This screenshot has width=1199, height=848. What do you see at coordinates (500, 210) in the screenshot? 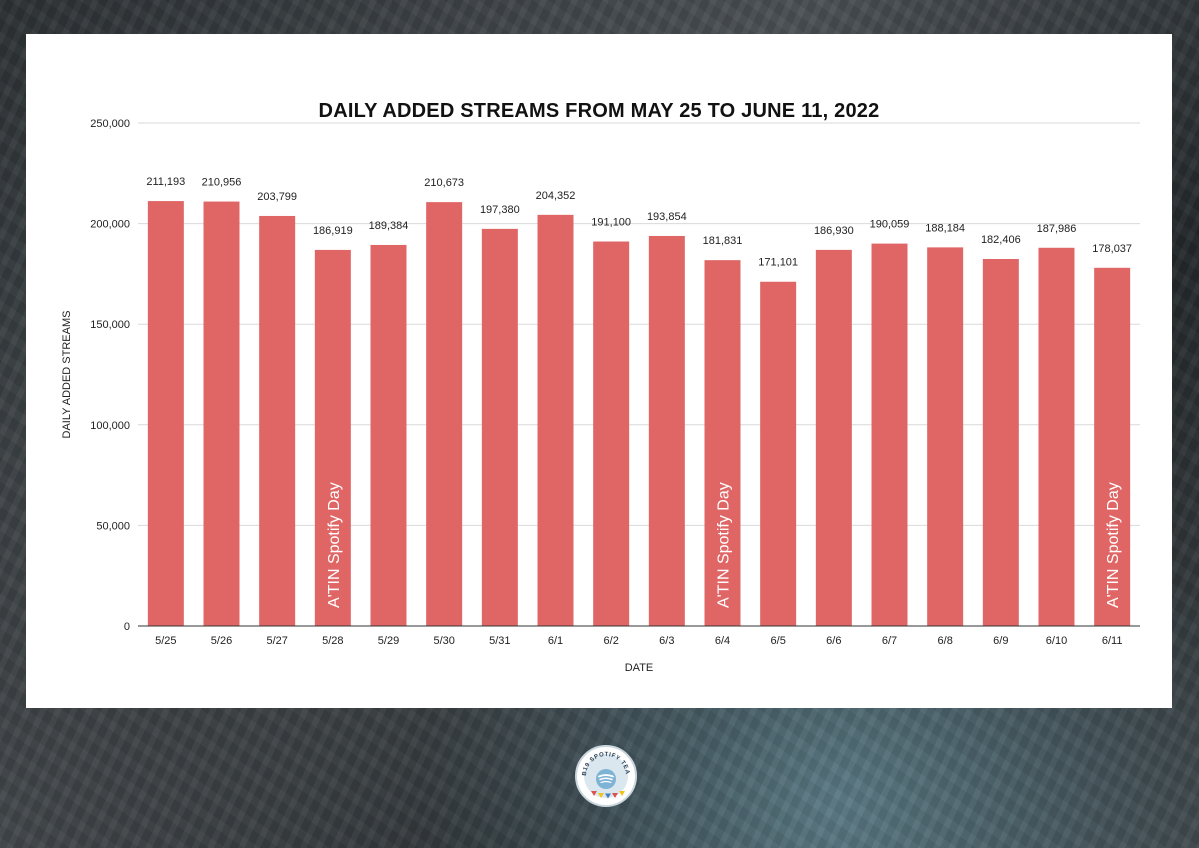
I see `data-label: 197,380` at bounding box center [500, 210].